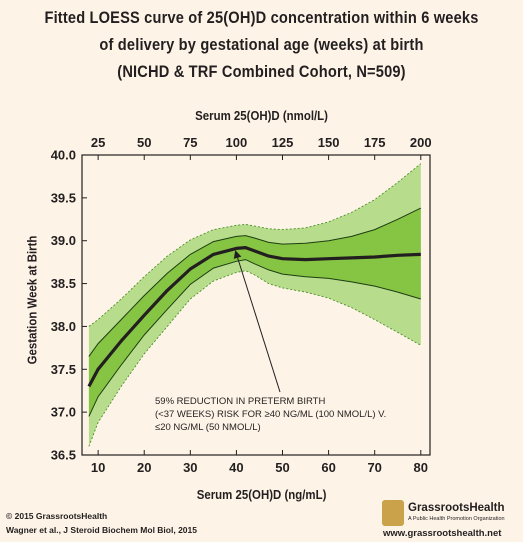 The height and width of the screenshot is (542, 523). Describe the element at coordinates (261, 494) in the screenshot. I see `x-axis-label: Serum 25(OH)D (ng/mL)` at that location.